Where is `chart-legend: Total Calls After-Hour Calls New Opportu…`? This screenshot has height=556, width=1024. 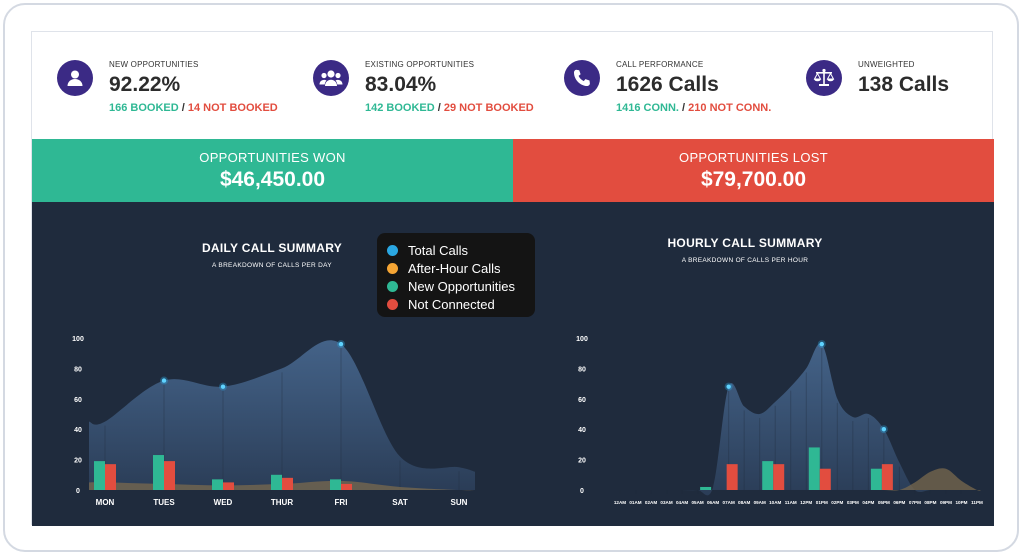
chart-legend: Total Calls After-Hour Calls New Opportu… is located at coordinates (456, 275).